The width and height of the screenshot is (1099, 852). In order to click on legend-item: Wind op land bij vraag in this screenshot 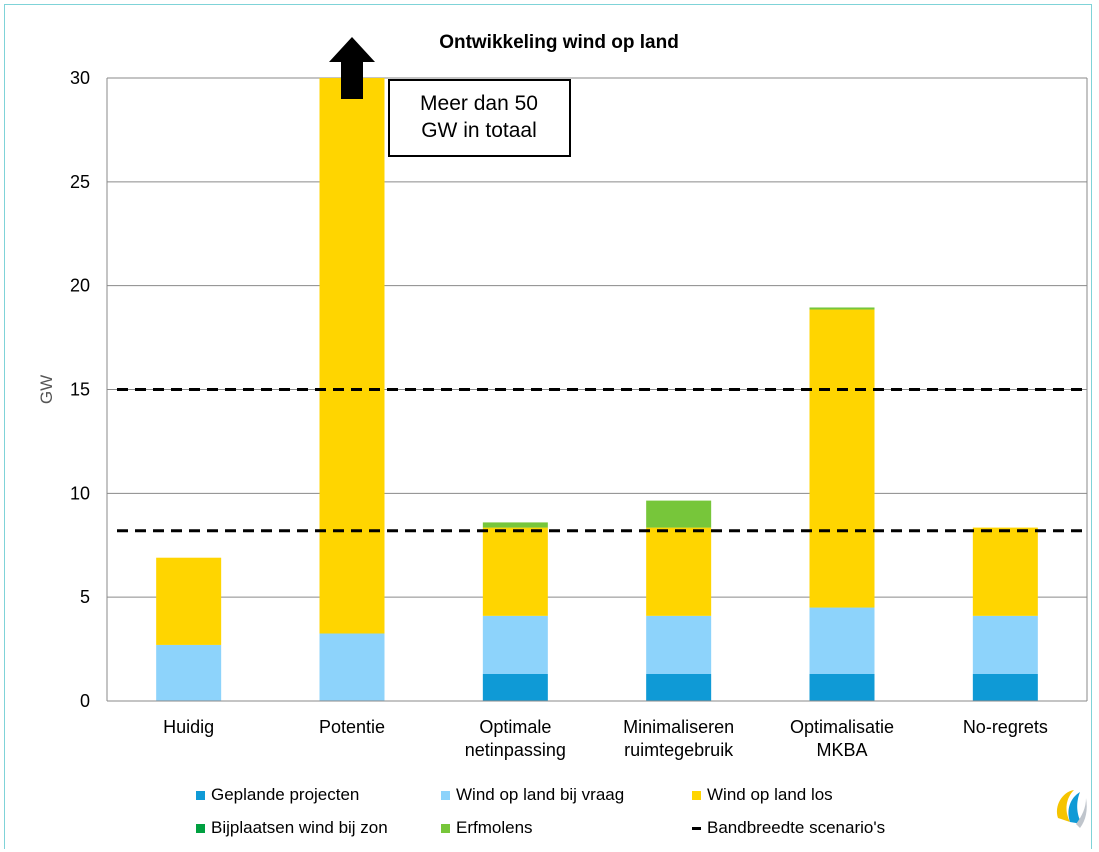, I will do `click(532, 795)`.